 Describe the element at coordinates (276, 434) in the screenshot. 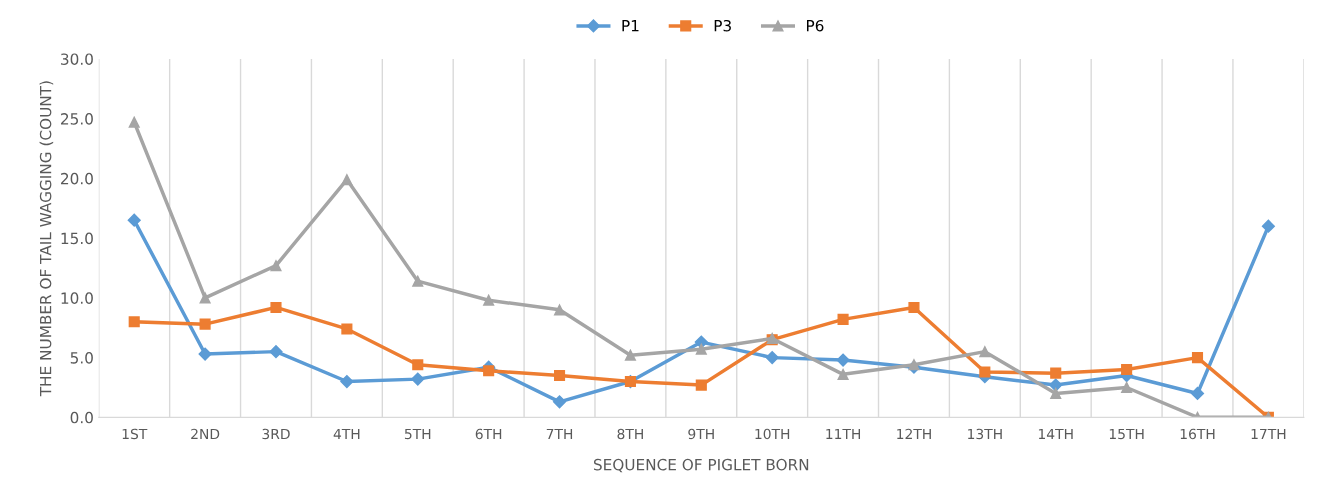

I see `x-tick-label: 3RD` at that location.